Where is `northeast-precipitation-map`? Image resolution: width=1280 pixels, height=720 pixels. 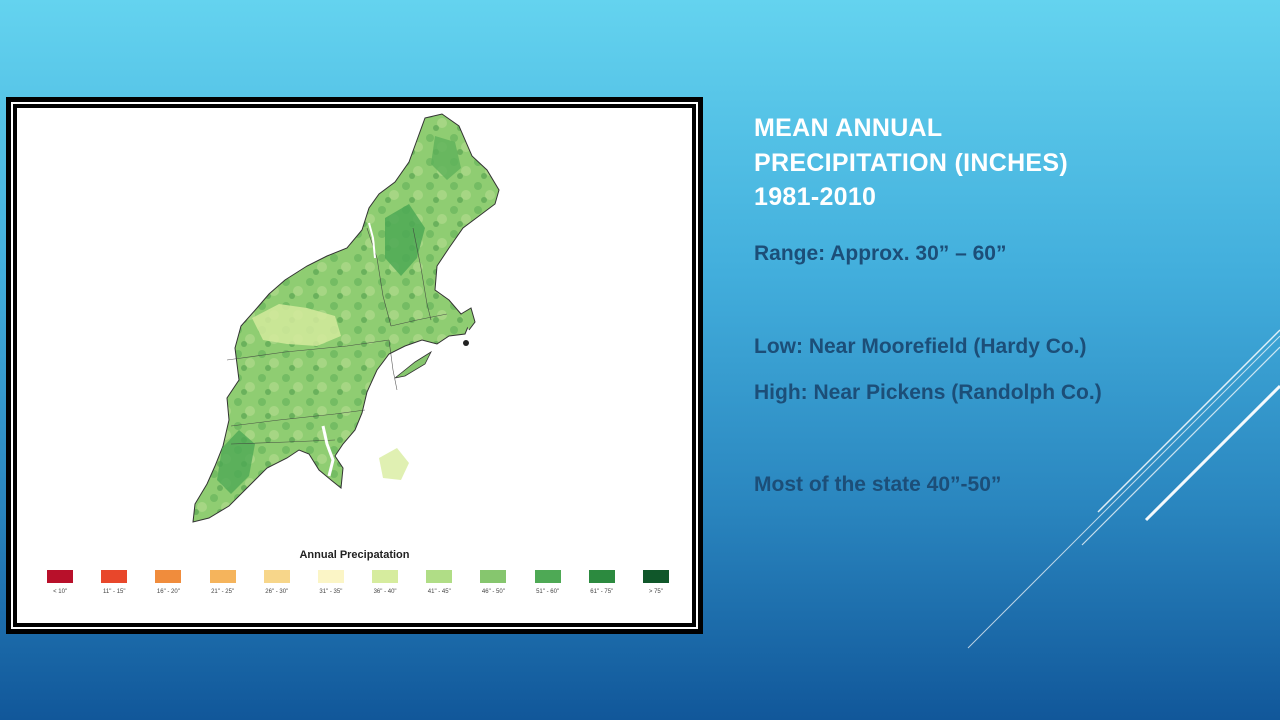 northeast-precipitation-map is located at coordinates (346, 318).